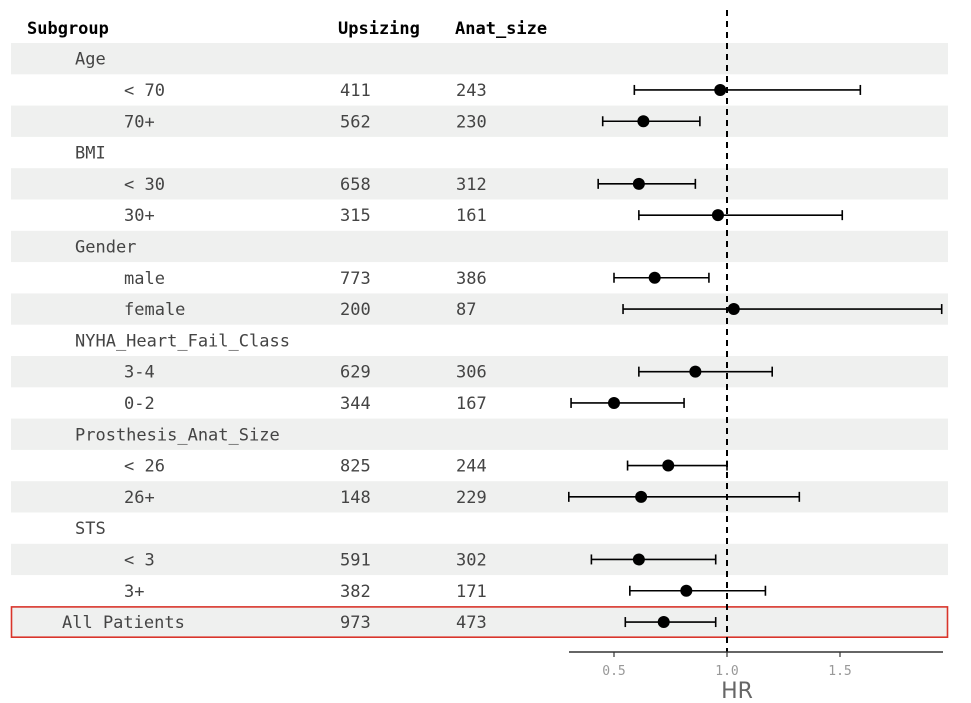 This screenshot has width=971, height=703. What do you see at coordinates (355, 279) in the screenshot?
I see `upsizing-value: 773` at bounding box center [355, 279].